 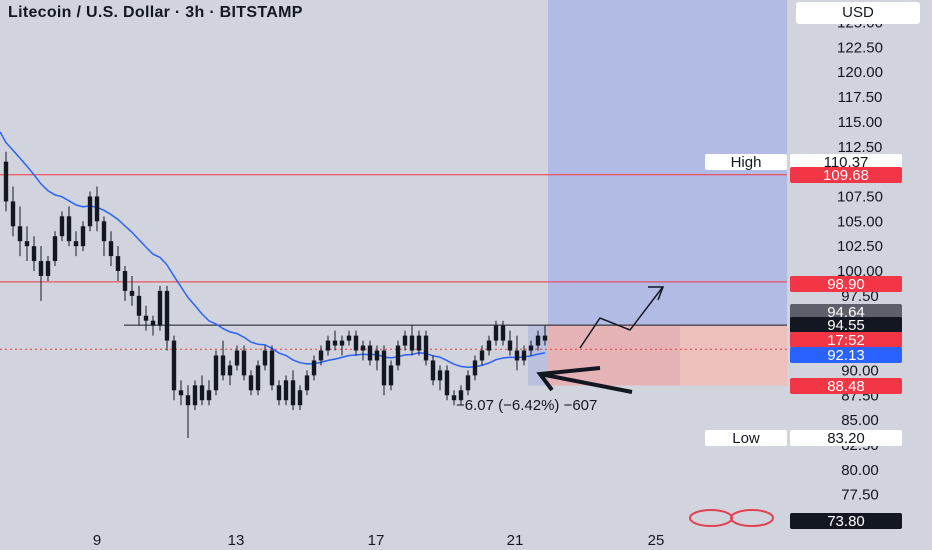 I want to click on projection-arrow, so click(x=621, y=318).